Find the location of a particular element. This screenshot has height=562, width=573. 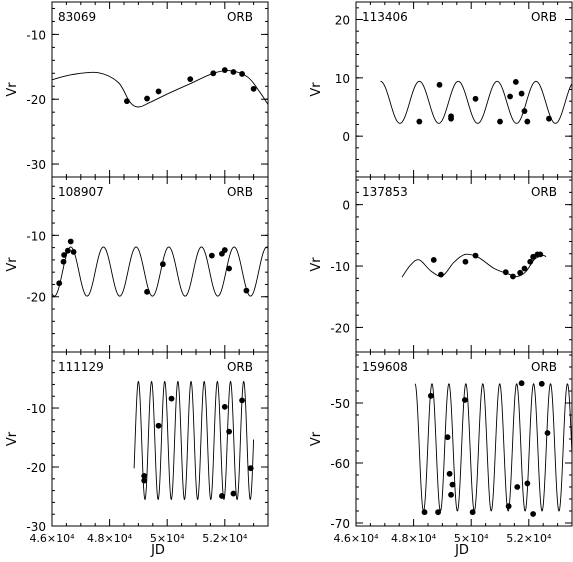

panel-108907: 108907 ORB Vr -10 -20 is located at coordinates (137, 264).